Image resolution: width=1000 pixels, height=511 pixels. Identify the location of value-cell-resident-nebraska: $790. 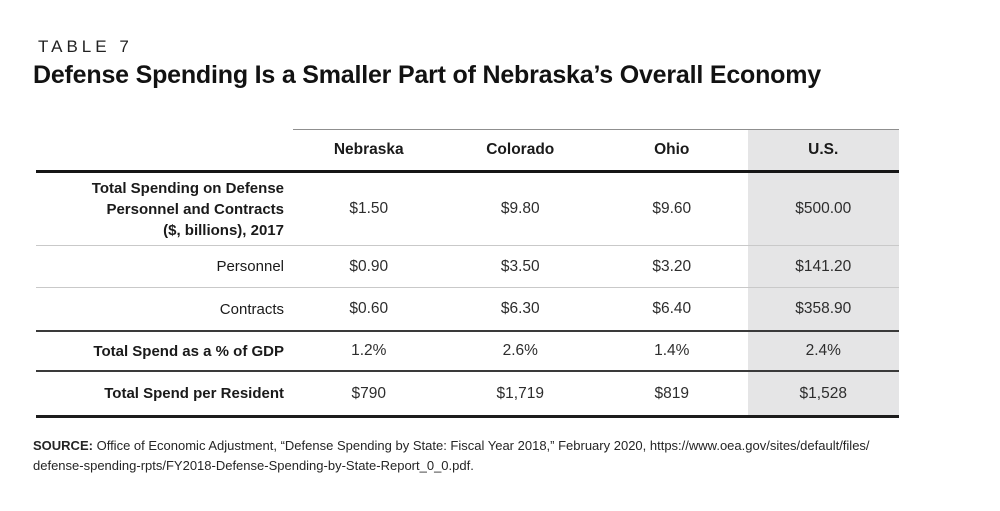
(369, 395).